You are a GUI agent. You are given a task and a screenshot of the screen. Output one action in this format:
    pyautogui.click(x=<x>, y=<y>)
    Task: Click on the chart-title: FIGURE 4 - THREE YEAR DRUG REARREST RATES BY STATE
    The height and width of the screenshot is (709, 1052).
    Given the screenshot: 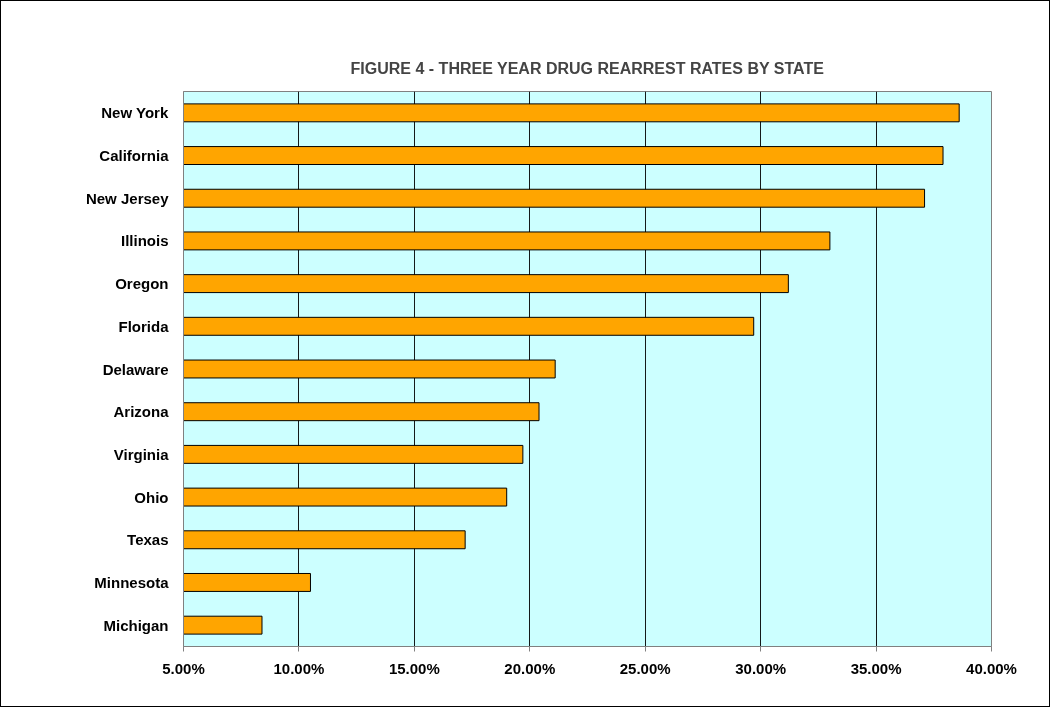 What is the action you would take?
    pyautogui.click(x=587, y=68)
    